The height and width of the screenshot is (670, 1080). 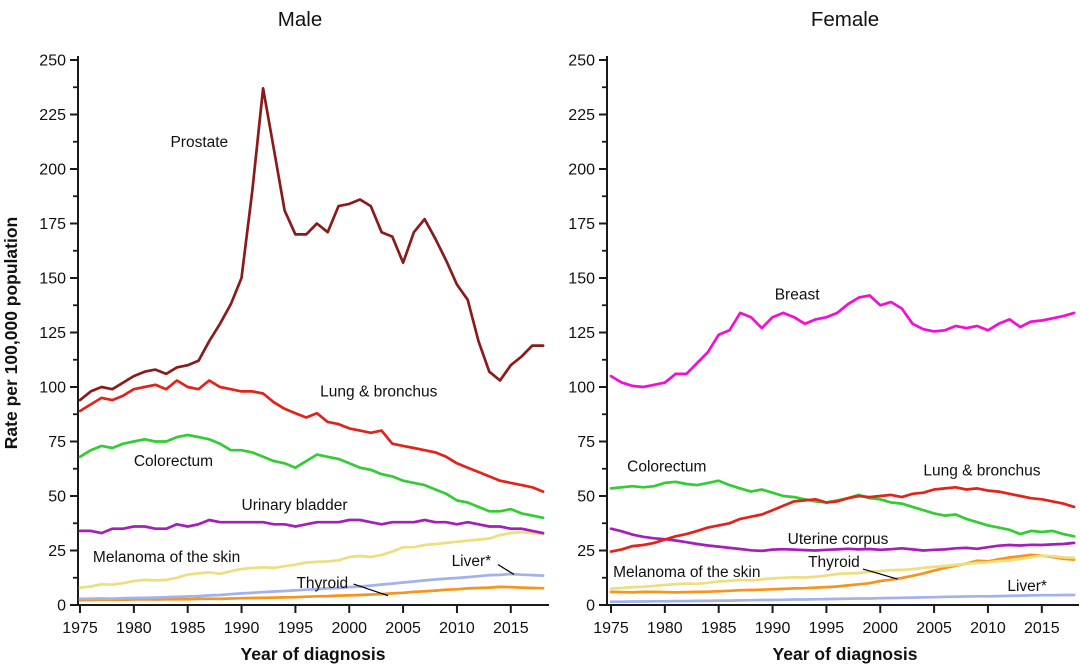 I want to click on annotation-urinary-bladder: Urinary bladder, so click(x=295, y=505).